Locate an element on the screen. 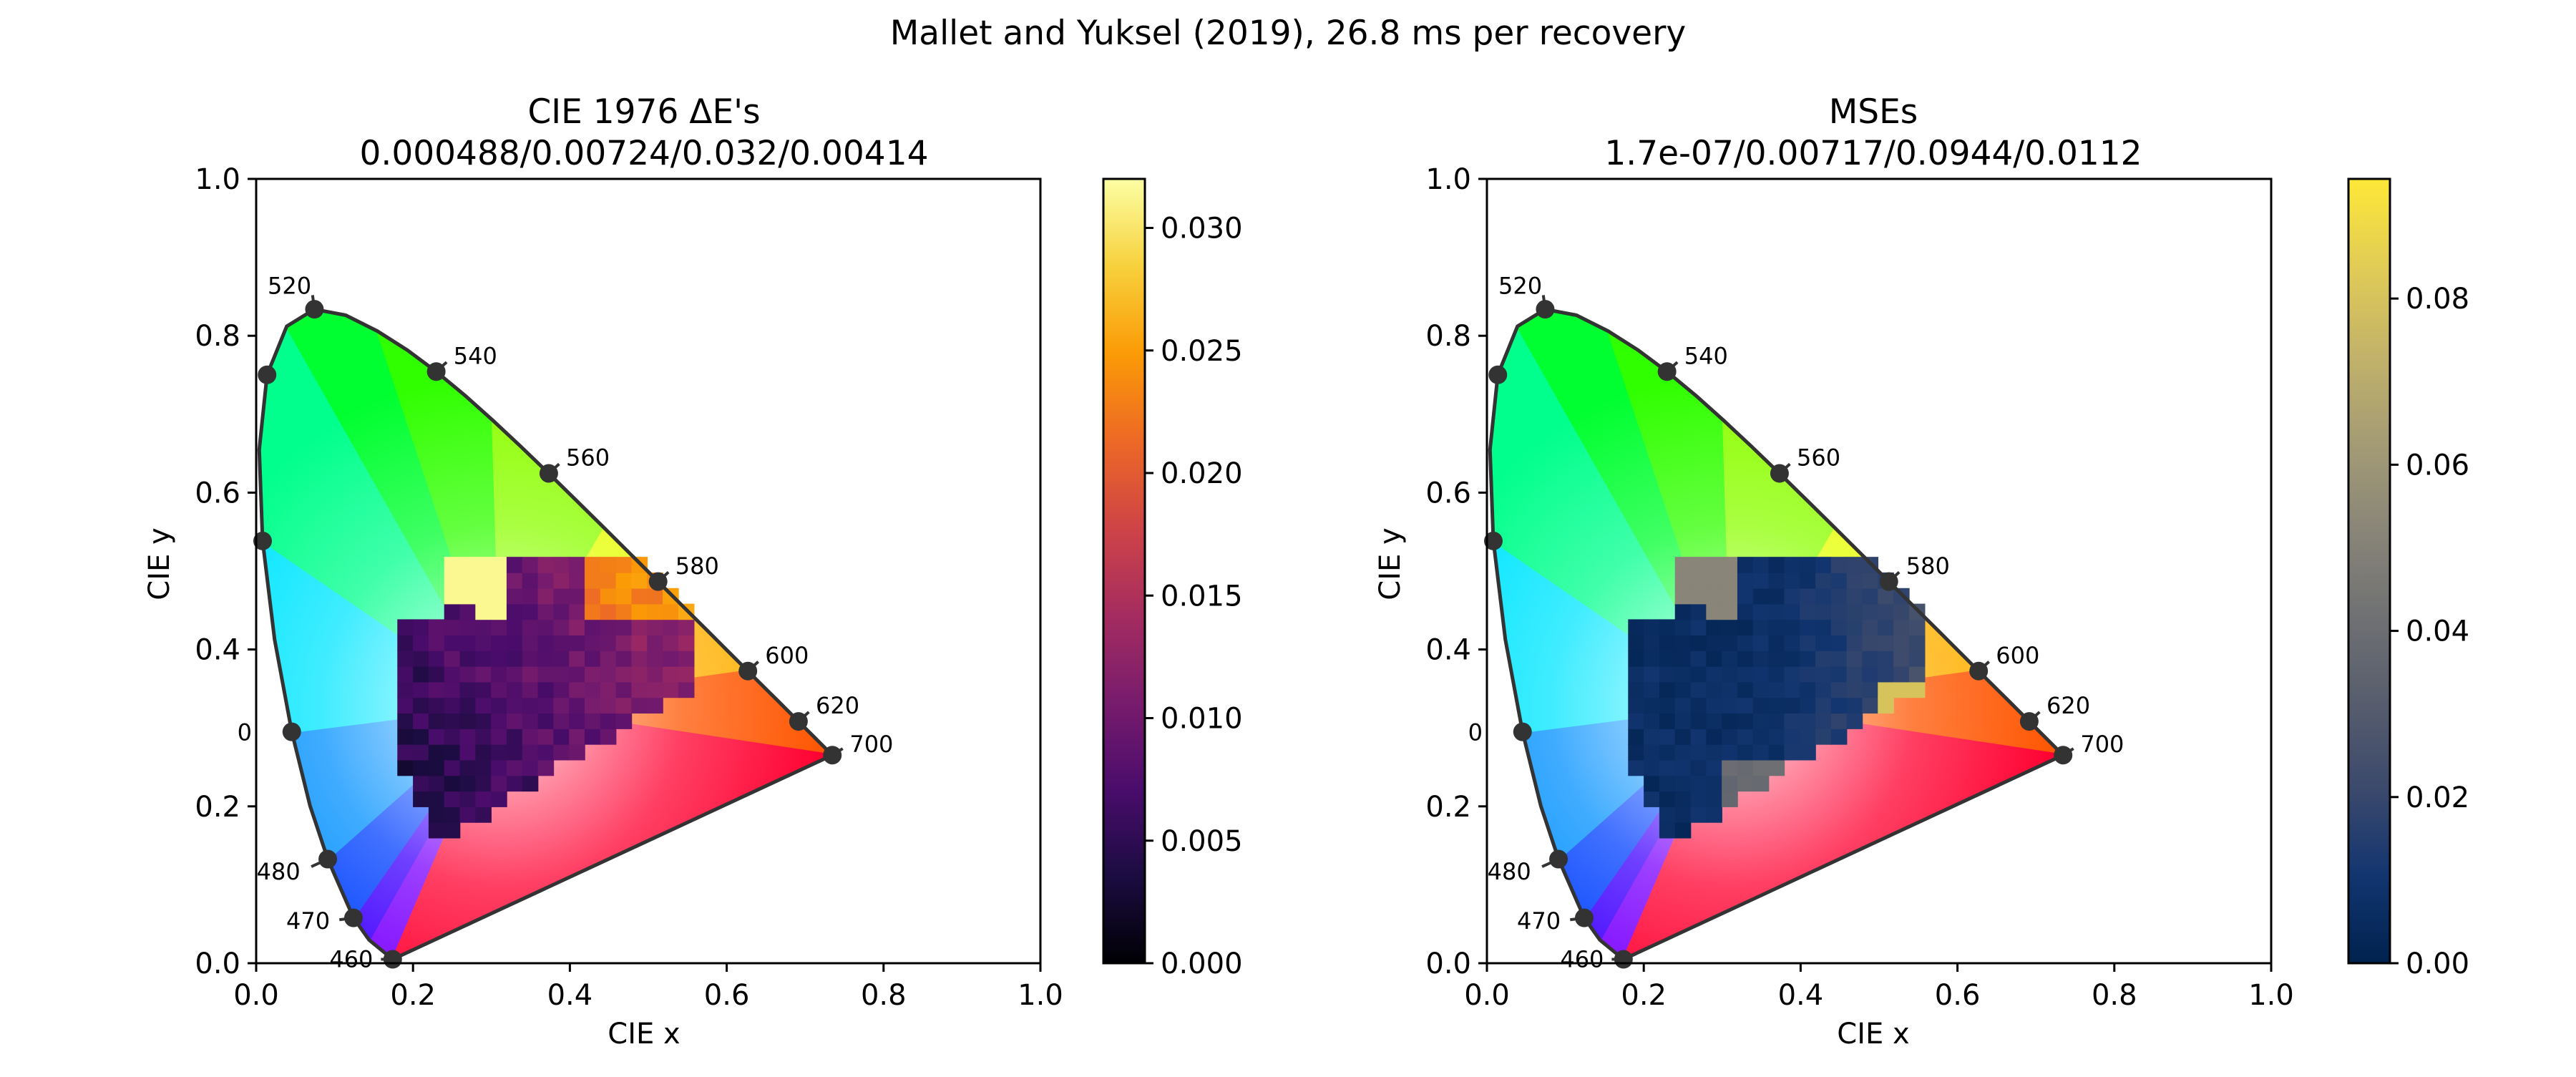 This screenshot has height=1077, width=2576. wavelength-label: 620 is located at coordinates (837, 705).